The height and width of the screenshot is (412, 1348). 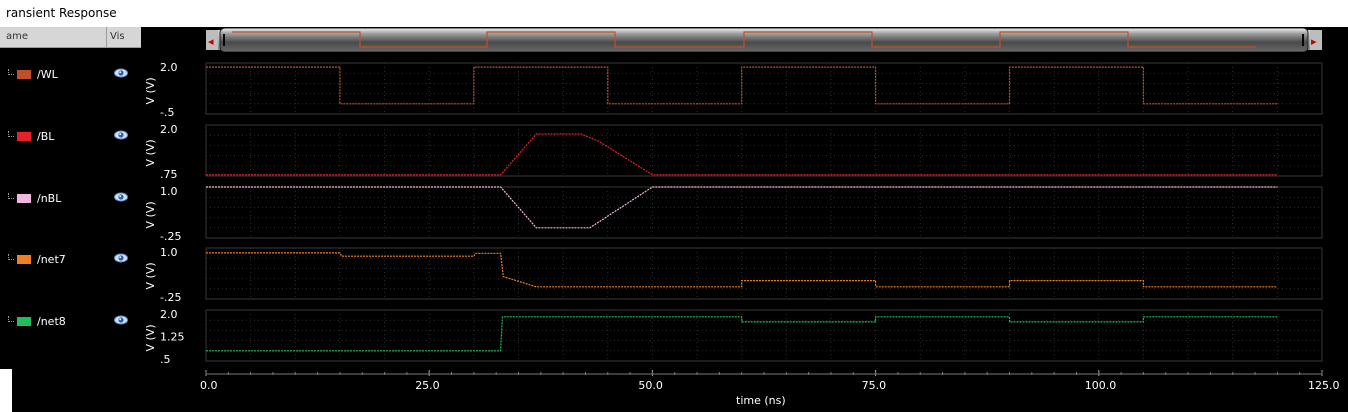 I want to click on y-tick-label: .75, so click(x=169, y=174).